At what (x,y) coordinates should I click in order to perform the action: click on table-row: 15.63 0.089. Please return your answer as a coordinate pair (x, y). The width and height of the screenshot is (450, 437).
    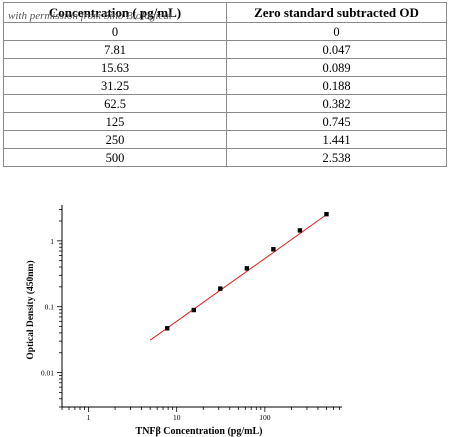
    Looking at the image, I should click on (225, 67).